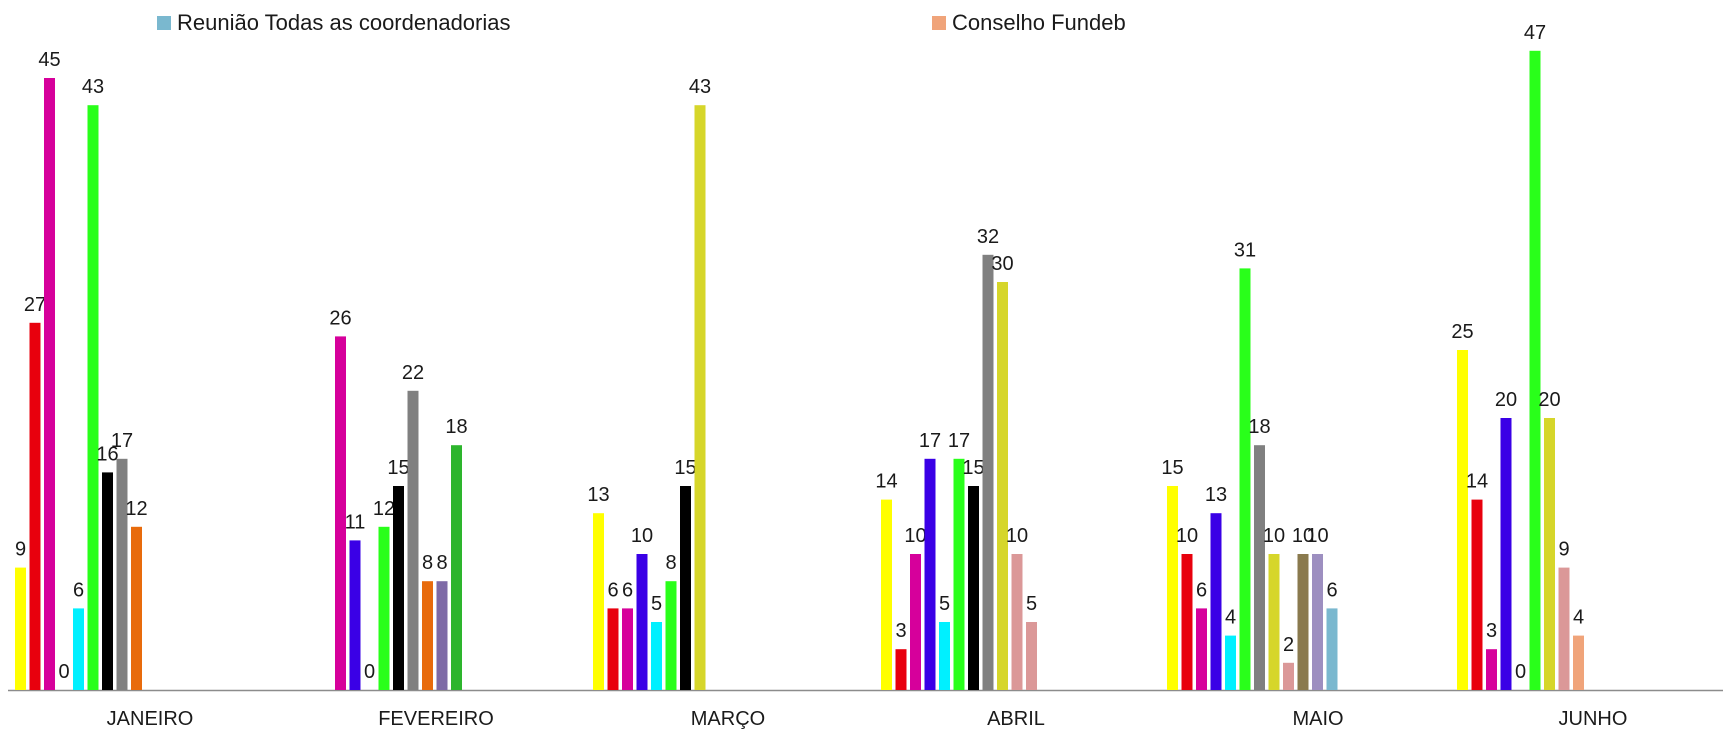  I want to click on data-label: 17, so click(930, 441).